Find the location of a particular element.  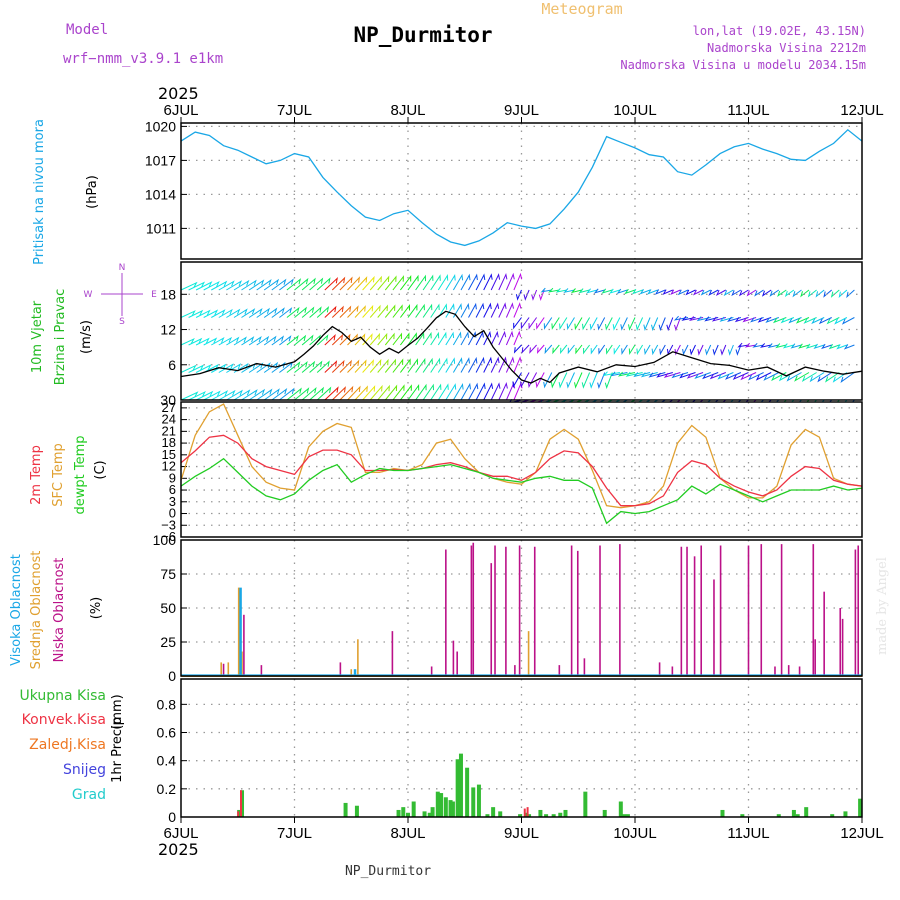

x-tick-label-top: 6JUL is located at coordinates (180, 110).